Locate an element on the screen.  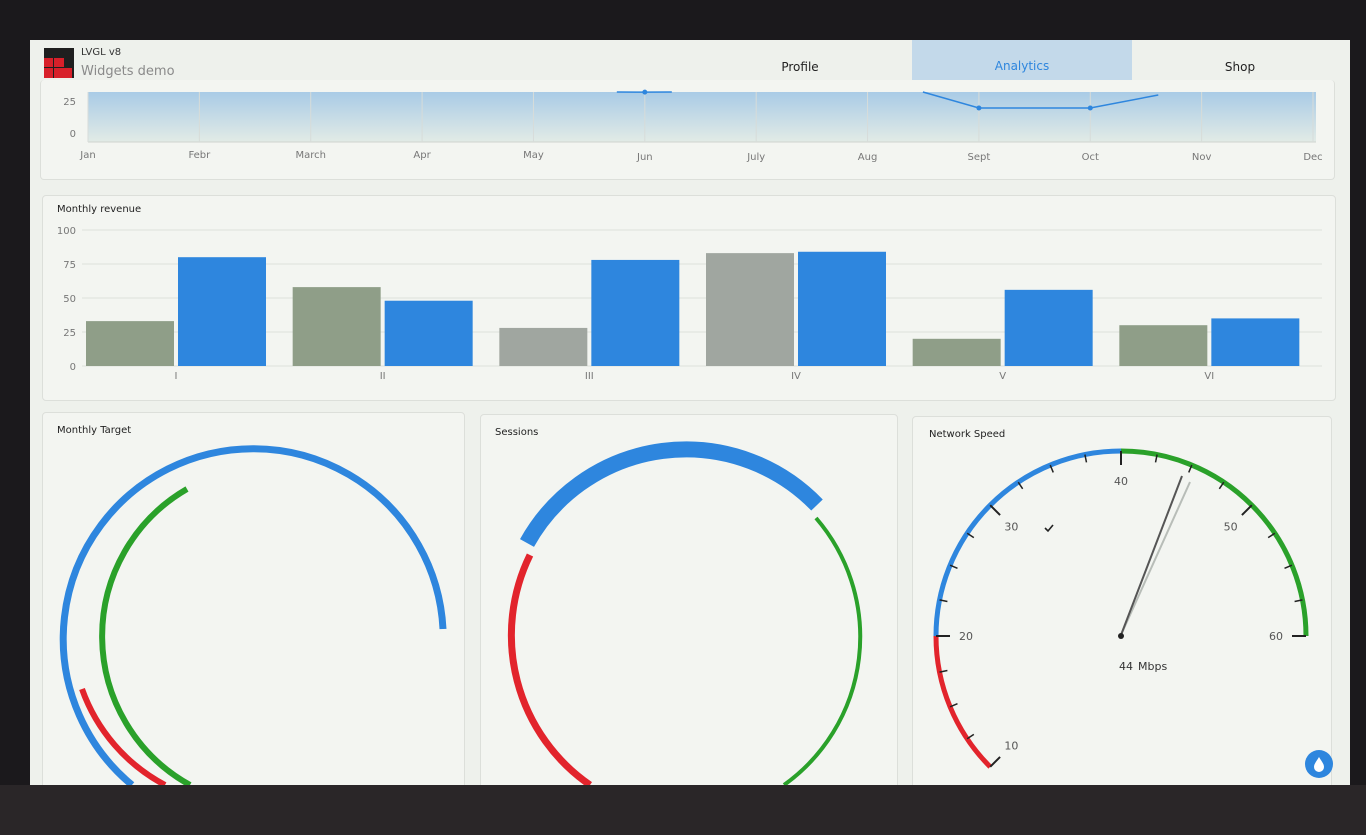
sessions-arc-green is located at coordinates (822, 650).